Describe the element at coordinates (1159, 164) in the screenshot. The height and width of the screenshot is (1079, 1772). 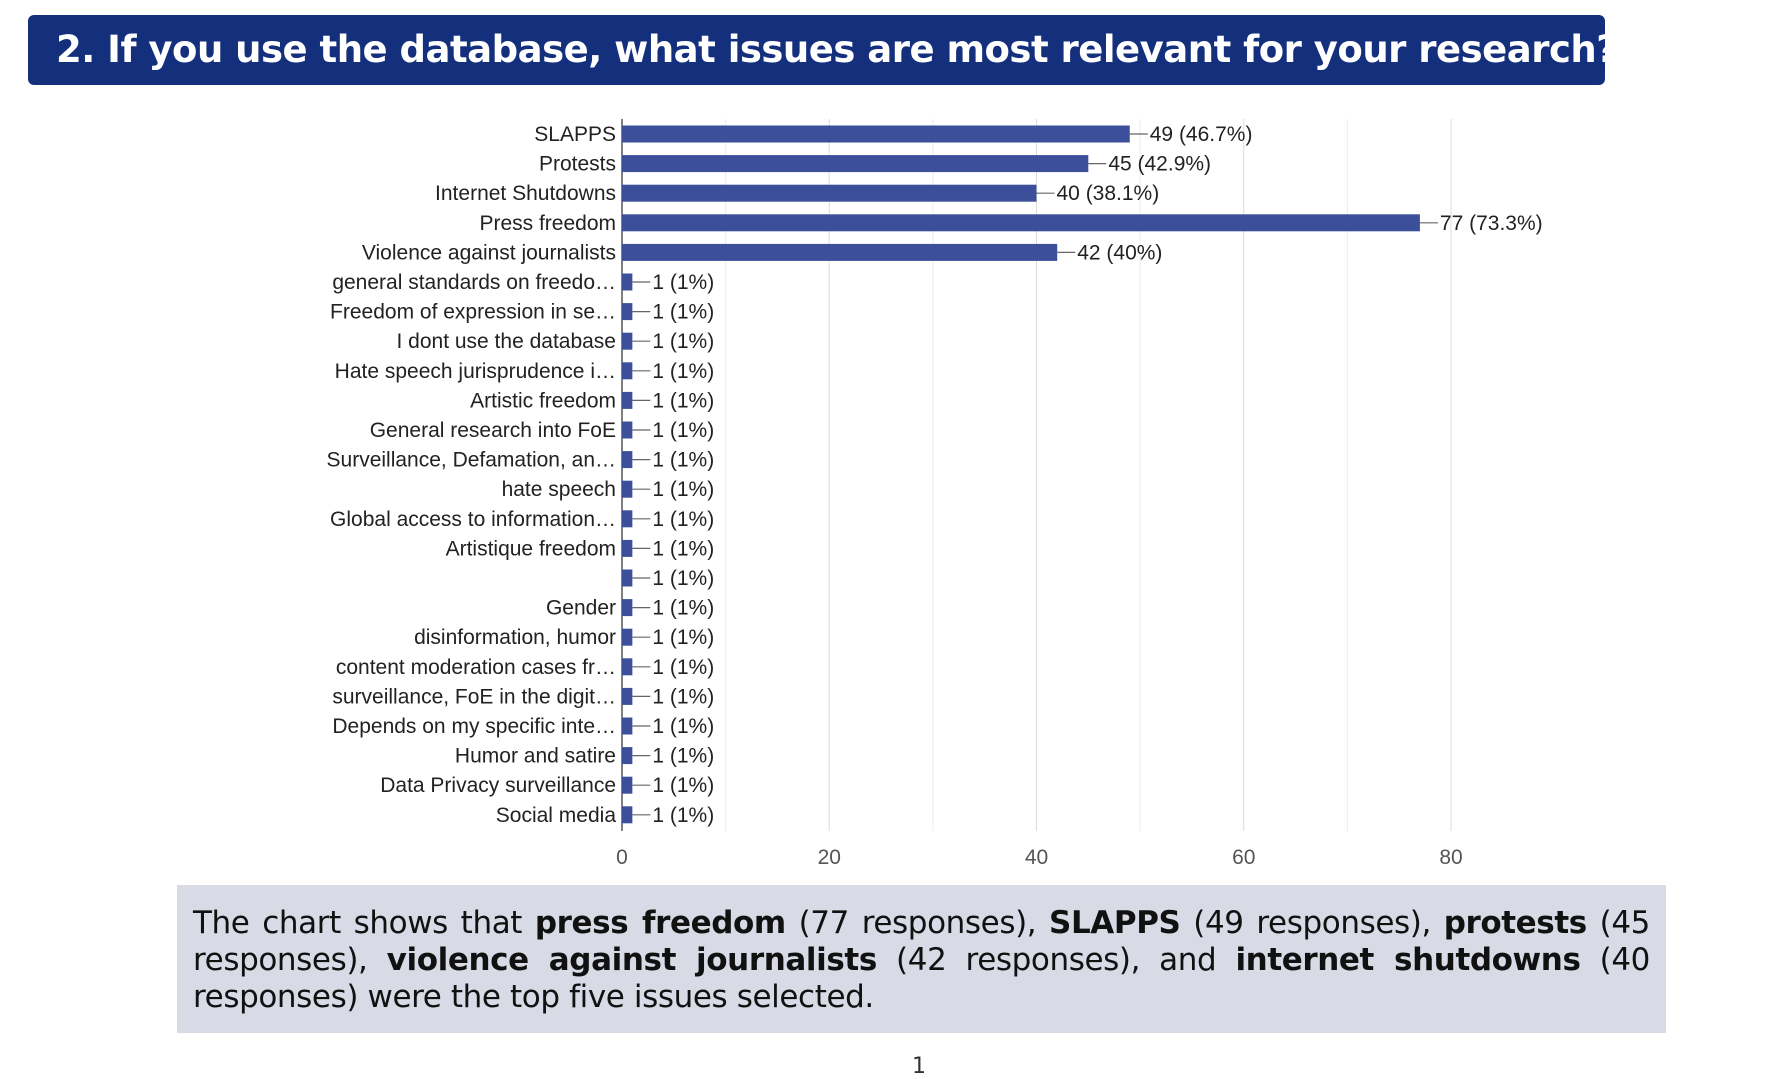
I see `data-label: 45 (42.9%)` at that location.